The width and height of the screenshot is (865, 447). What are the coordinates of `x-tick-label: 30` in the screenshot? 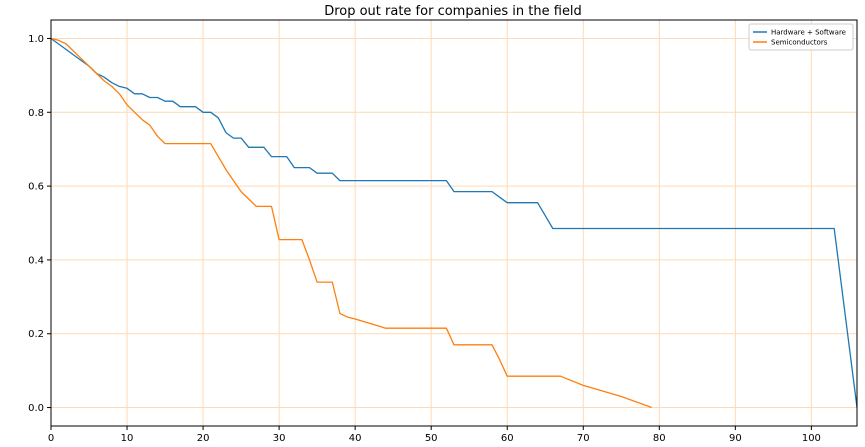 It's located at (279, 438).